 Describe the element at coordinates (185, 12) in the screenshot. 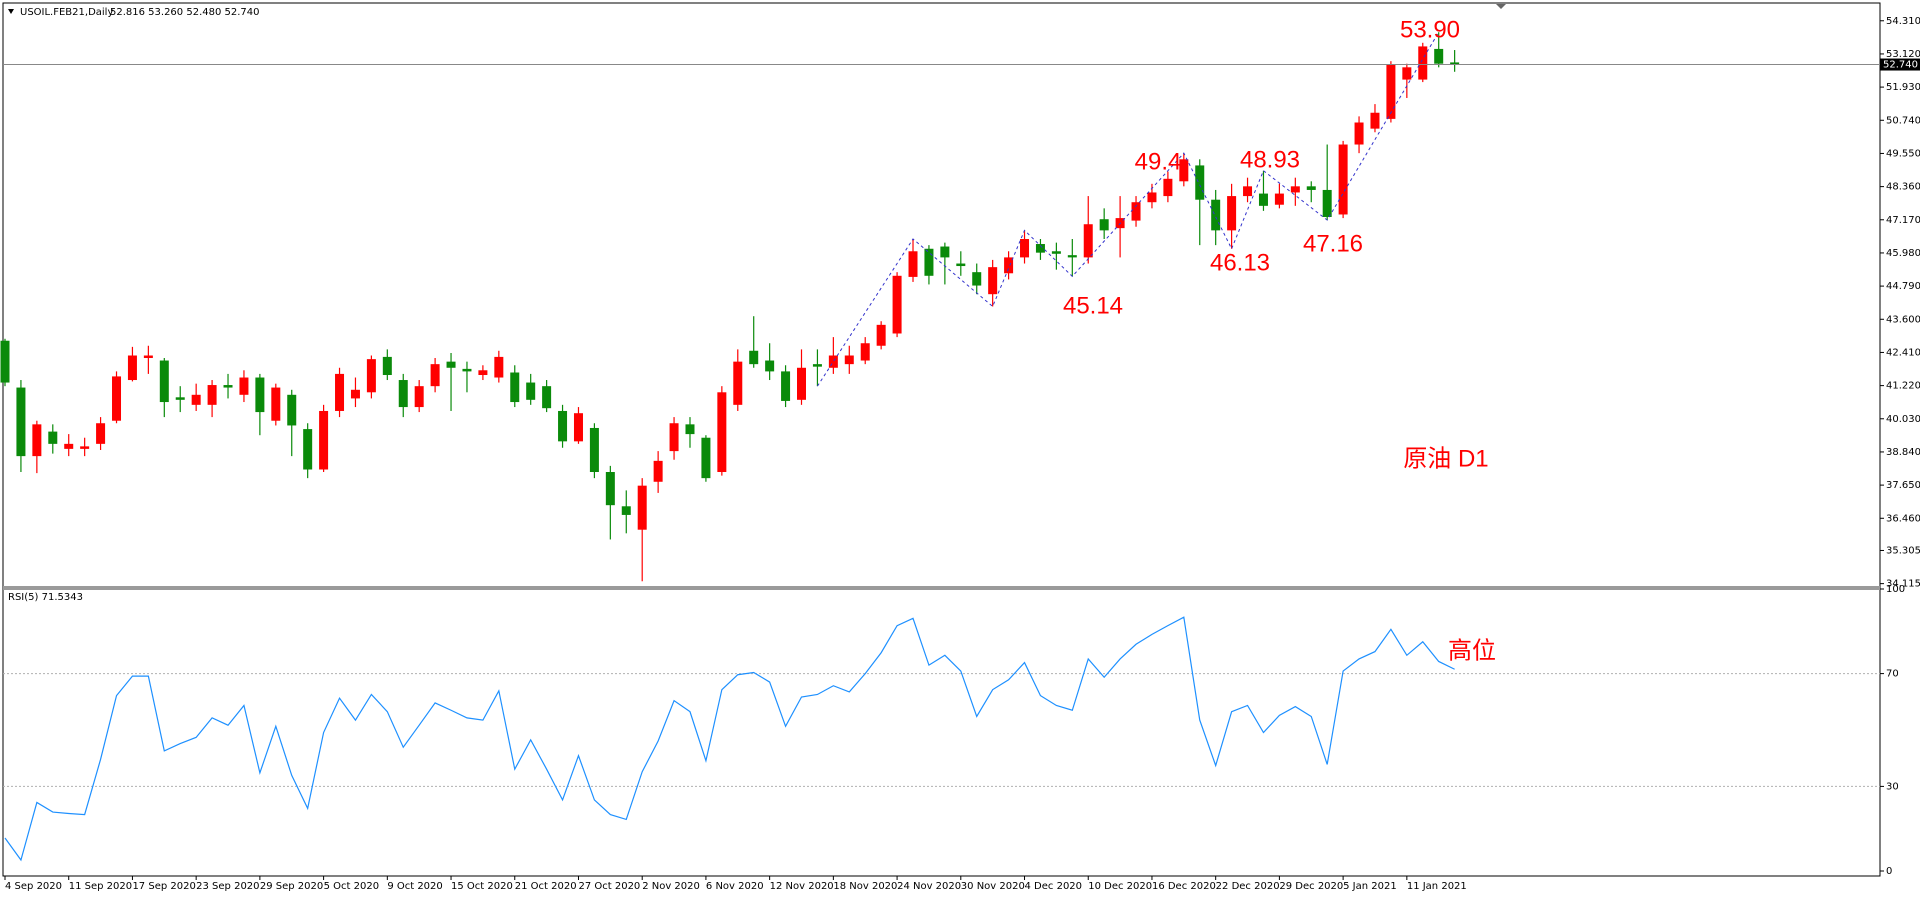

I see `chart-ohlc: 52.816 53.260 52.480 52.740` at that location.